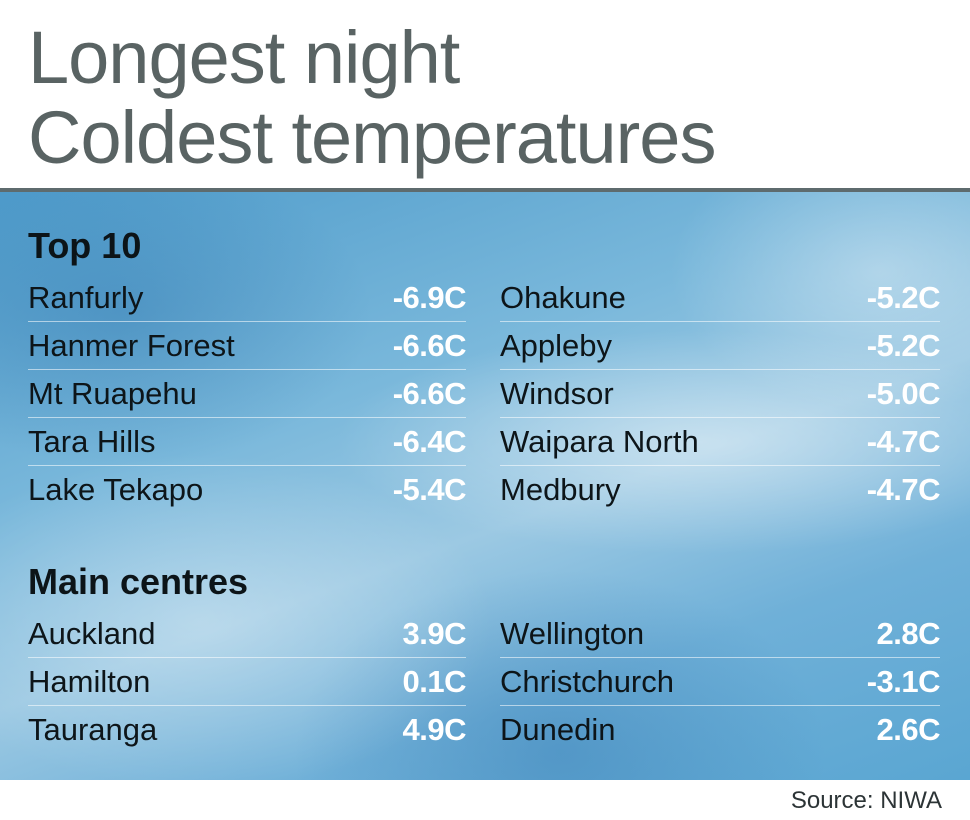 This screenshot has height=820, width=970. What do you see at coordinates (599, 441) in the screenshot?
I see `place-name: Waipara North` at bounding box center [599, 441].